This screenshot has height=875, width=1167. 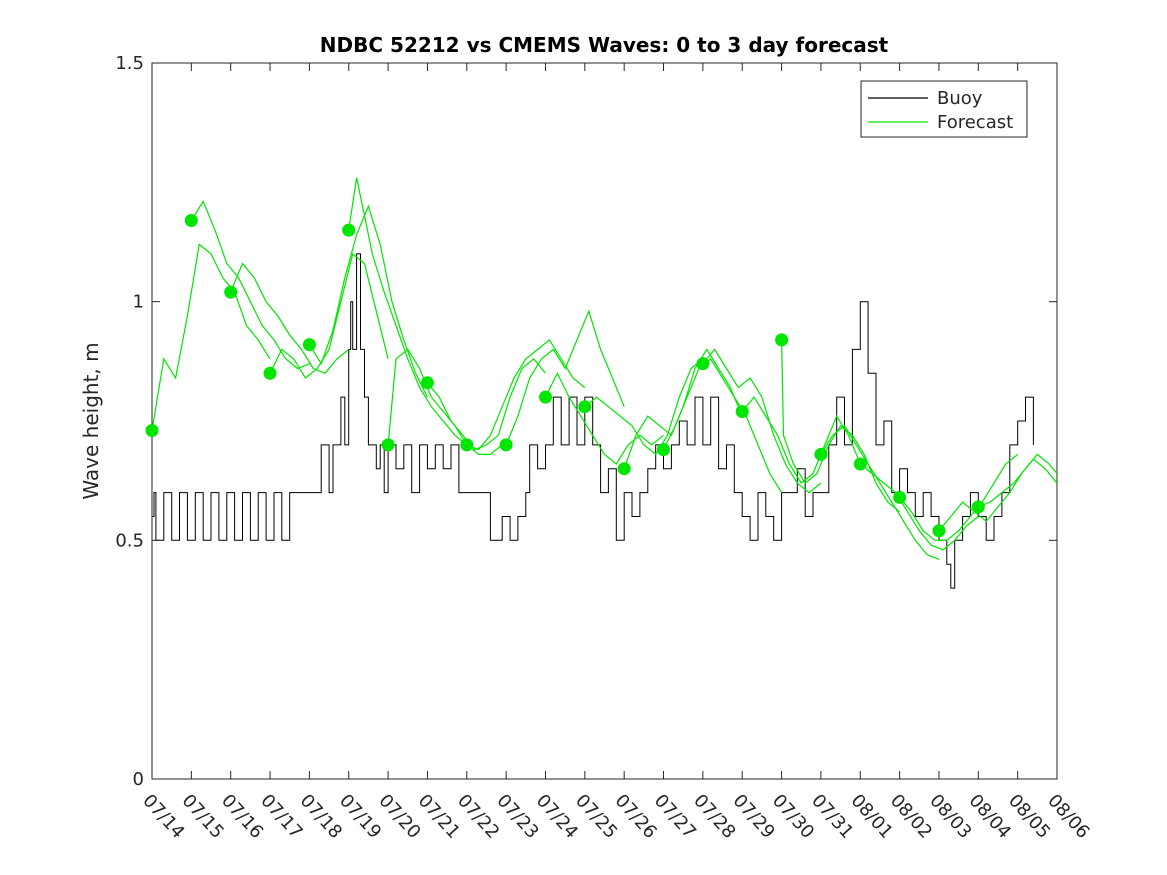 I want to click on legend-box, so click(x=944, y=109).